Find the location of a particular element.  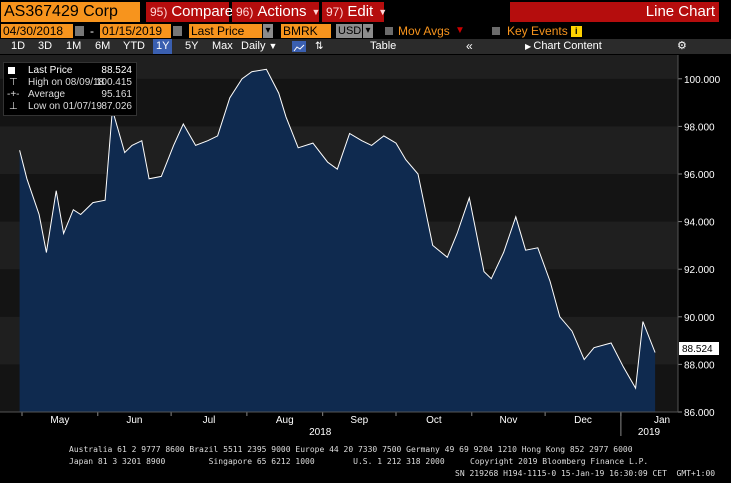

line-chart-icon is located at coordinates (299, 46).